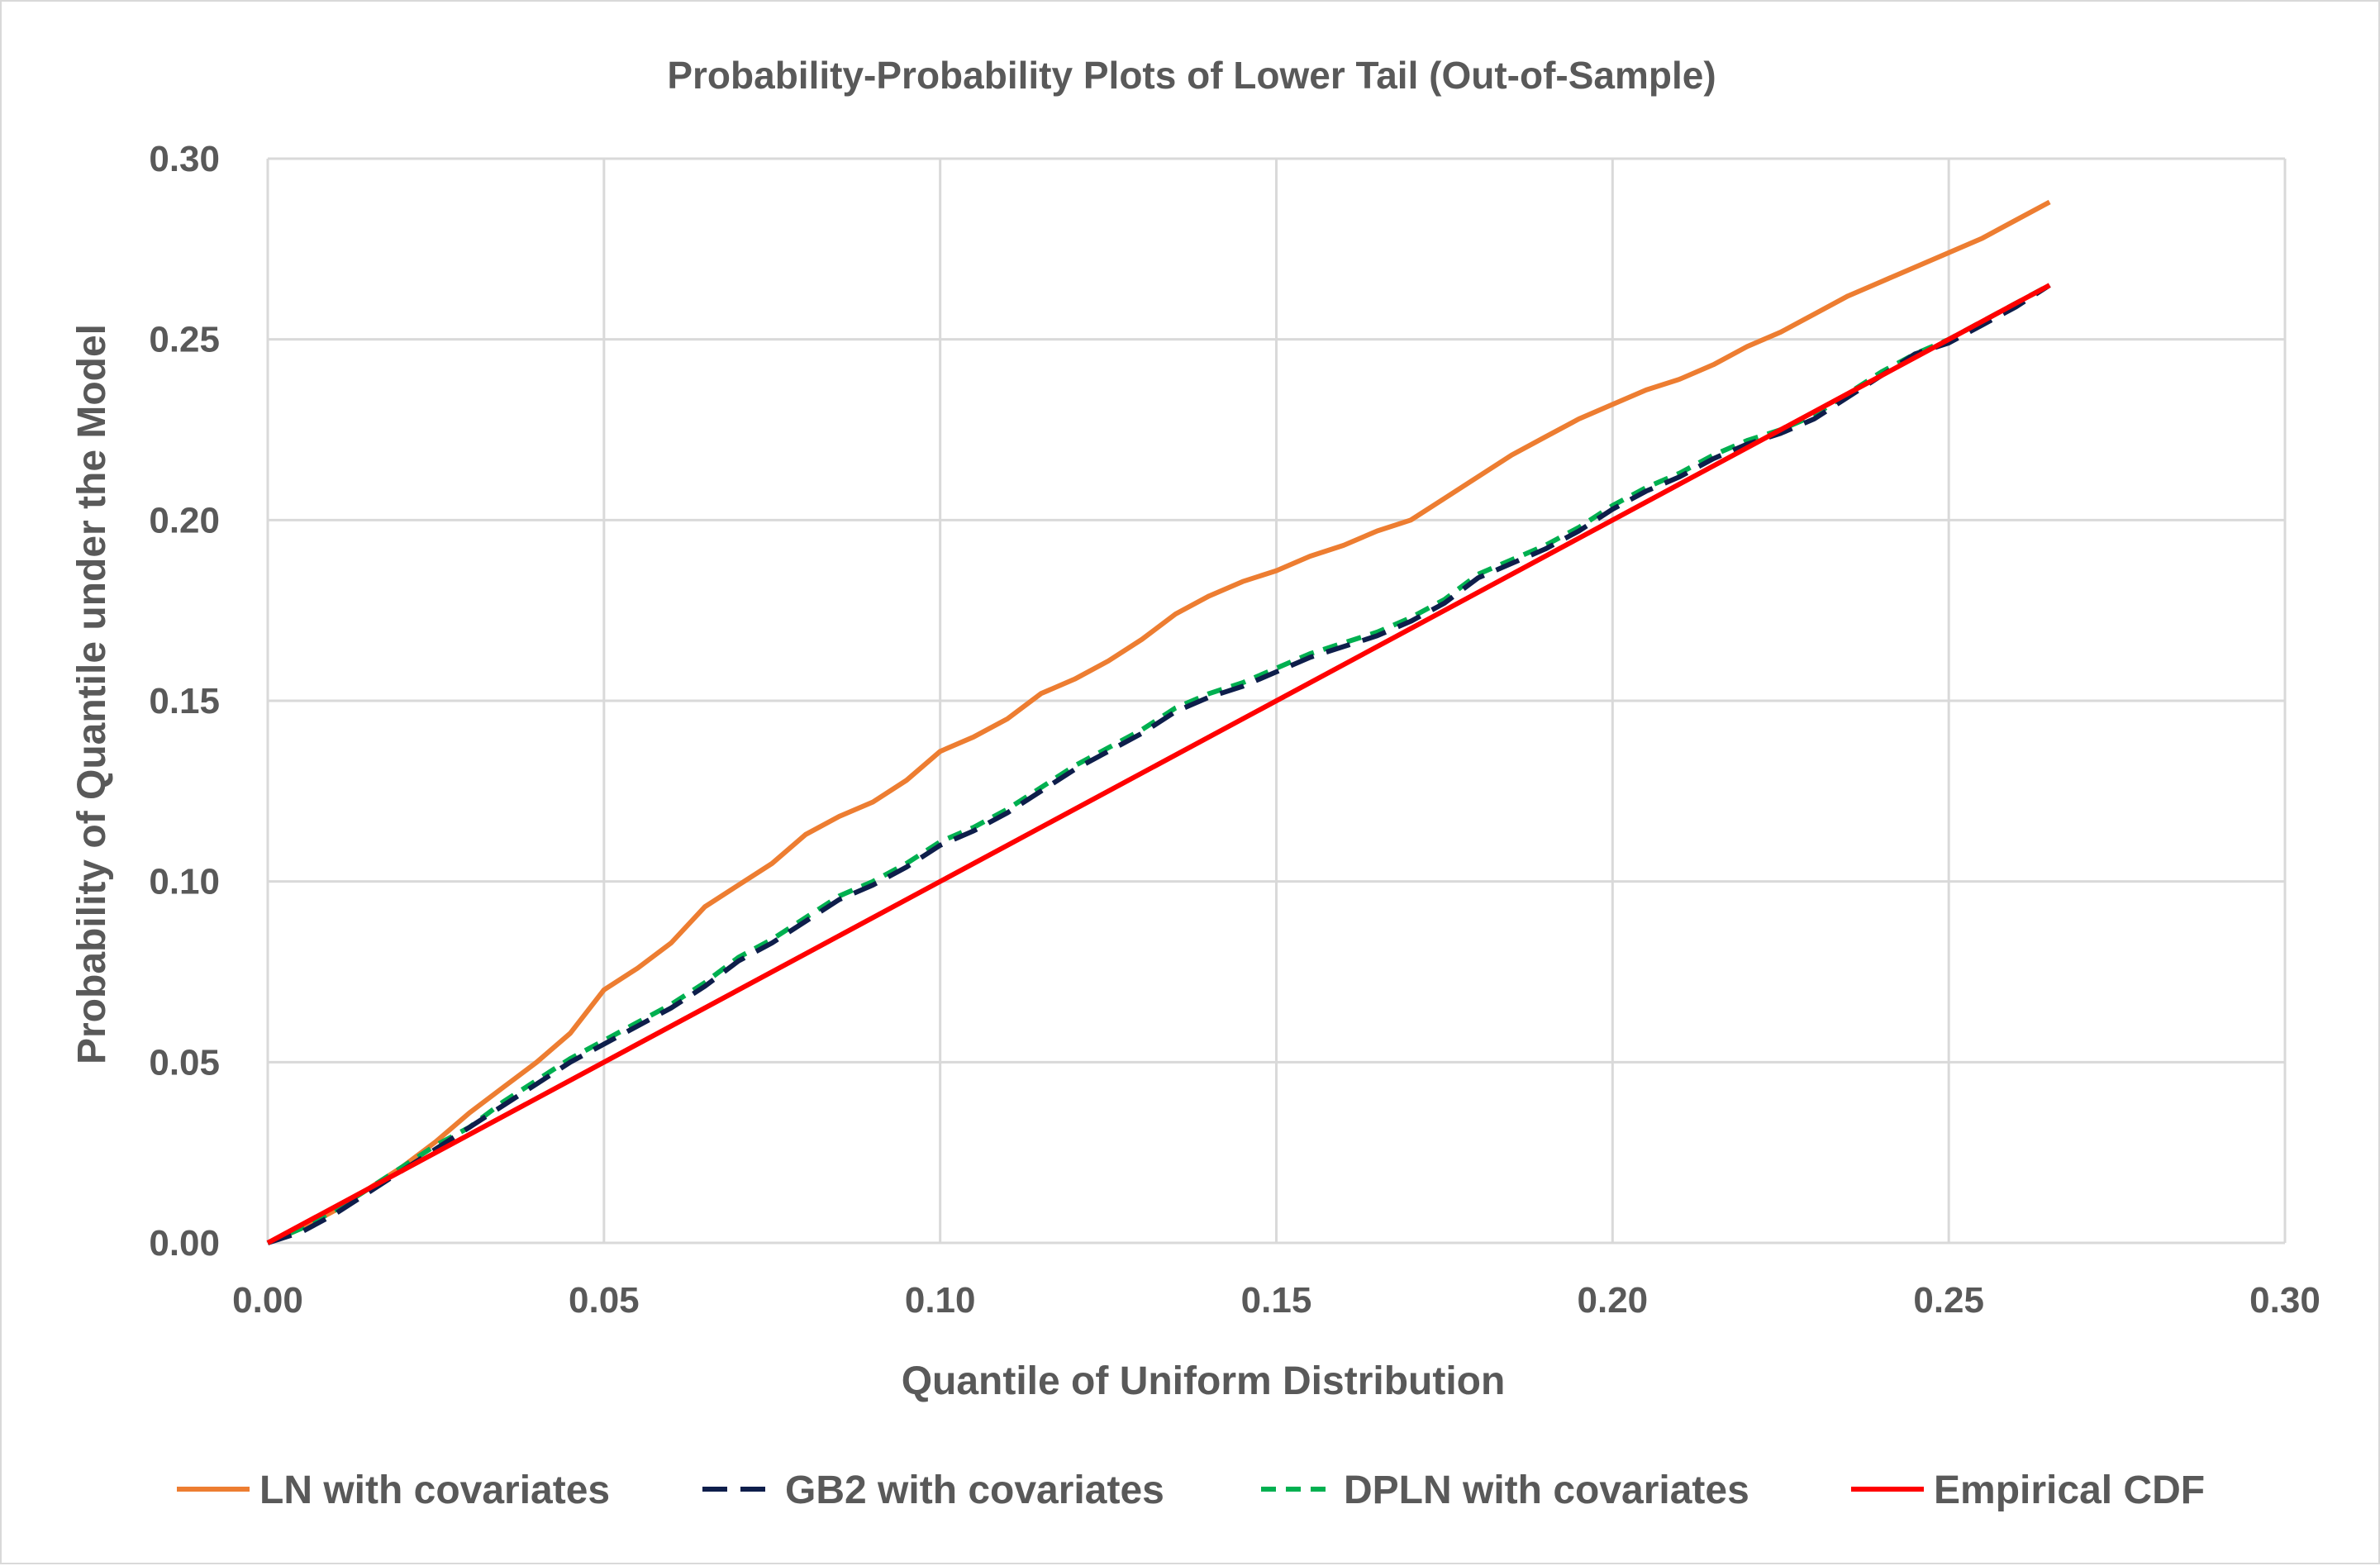  What do you see at coordinates (974, 1490) in the screenshot?
I see `legend-label-gb2-with-covariates: GB2 with covariates` at bounding box center [974, 1490].